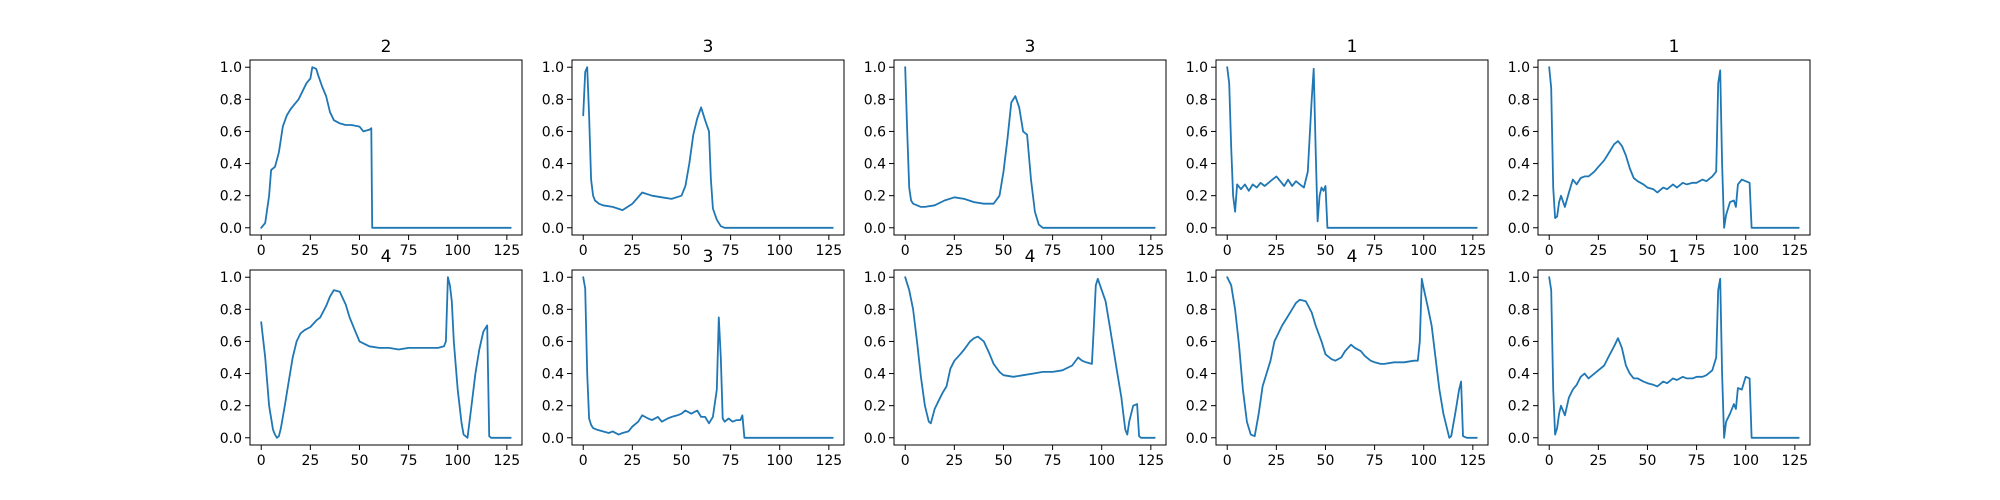  I want to click on panel-5: 1 0 25 50 75 100 125 0.0 0.2 0.4 0.6 0.8 1.0, so click(1659, 148).